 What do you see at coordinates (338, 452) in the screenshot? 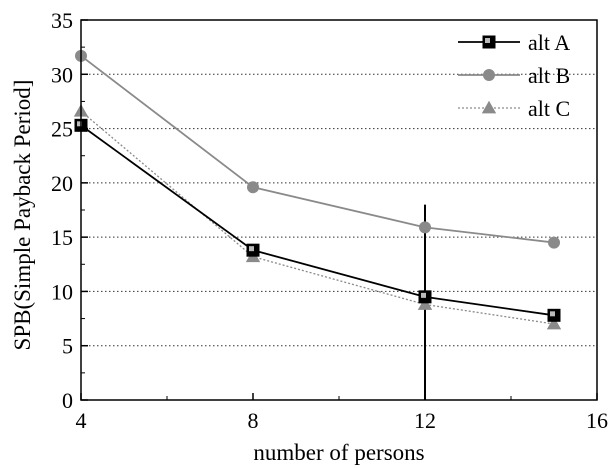
I see `x-axis-label: number of persons` at bounding box center [338, 452].